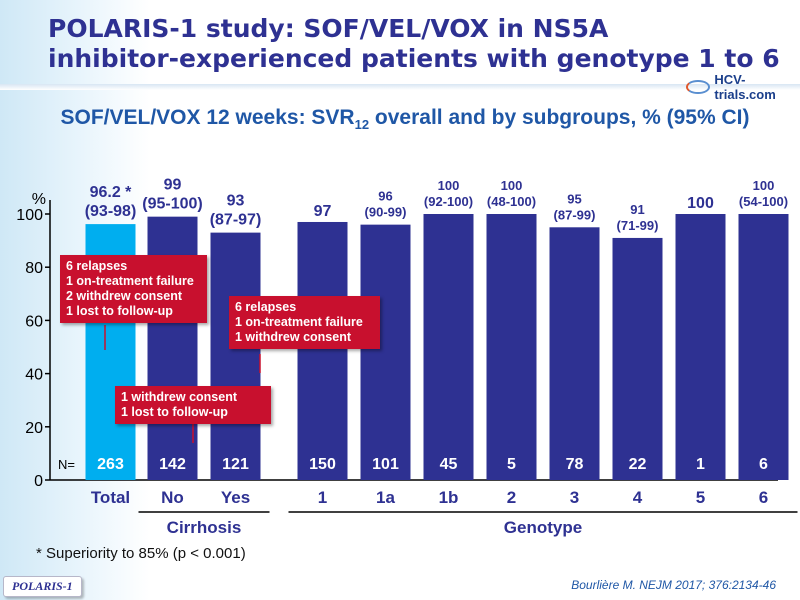 The width and height of the screenshot is (800, 600). What do you see at coordinates (141, 553) in the screenshot?
I see `footnote: * Superiority to 85% (p < 0.001)` at bounding box center [141, 553].